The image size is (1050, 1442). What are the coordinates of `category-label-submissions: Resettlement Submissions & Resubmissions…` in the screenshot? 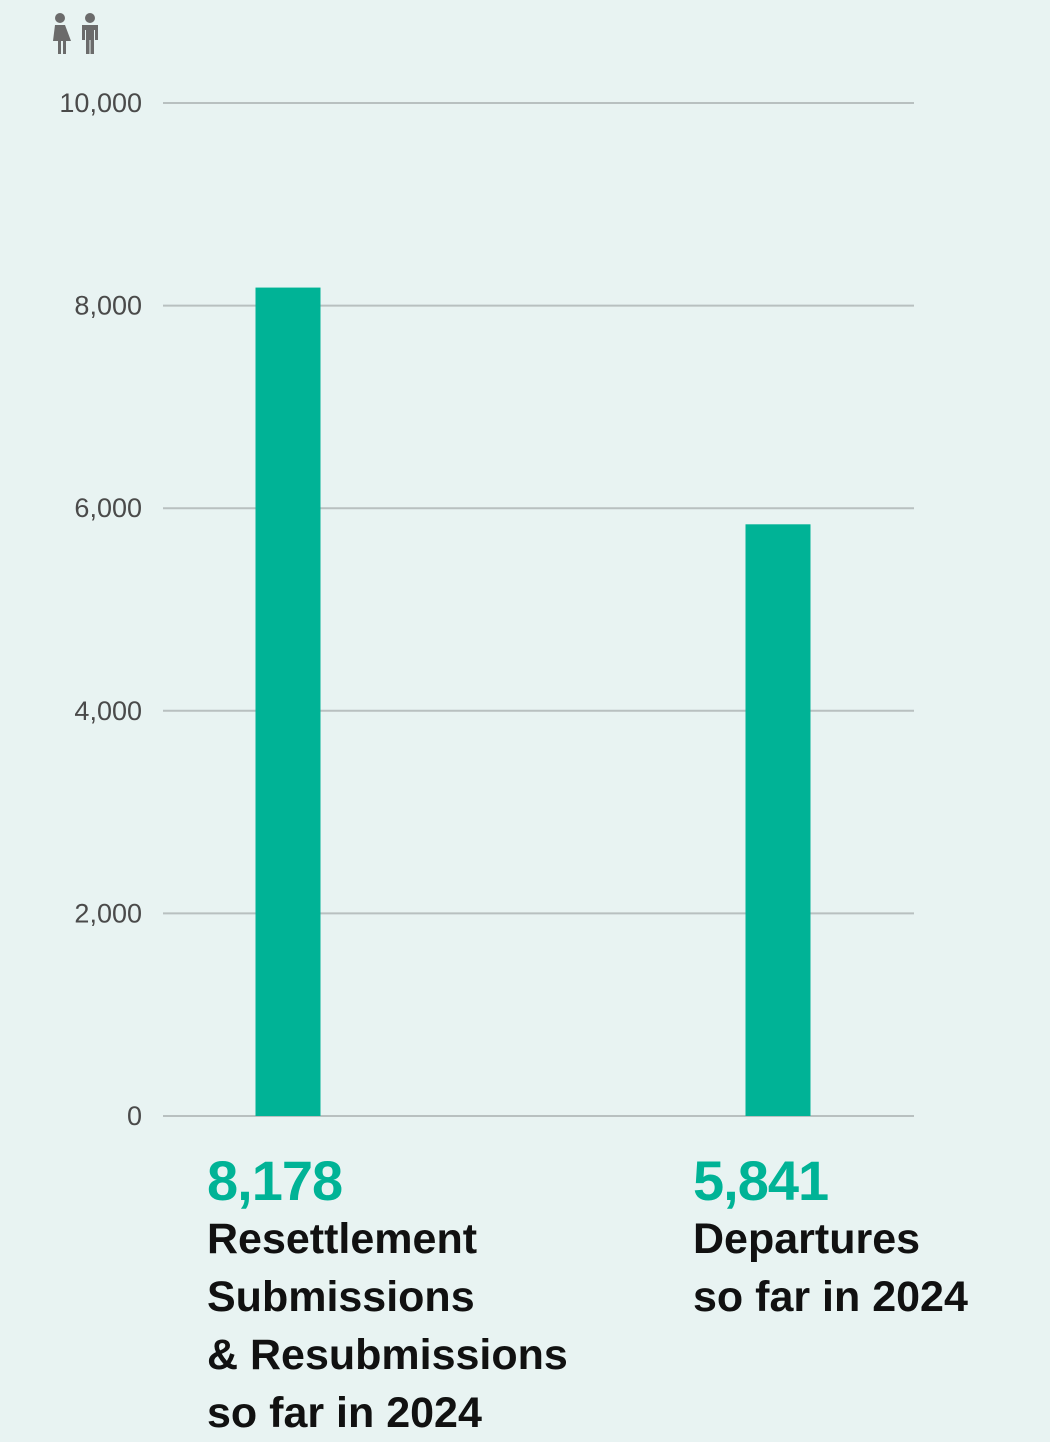 It's located at (387, 1326).